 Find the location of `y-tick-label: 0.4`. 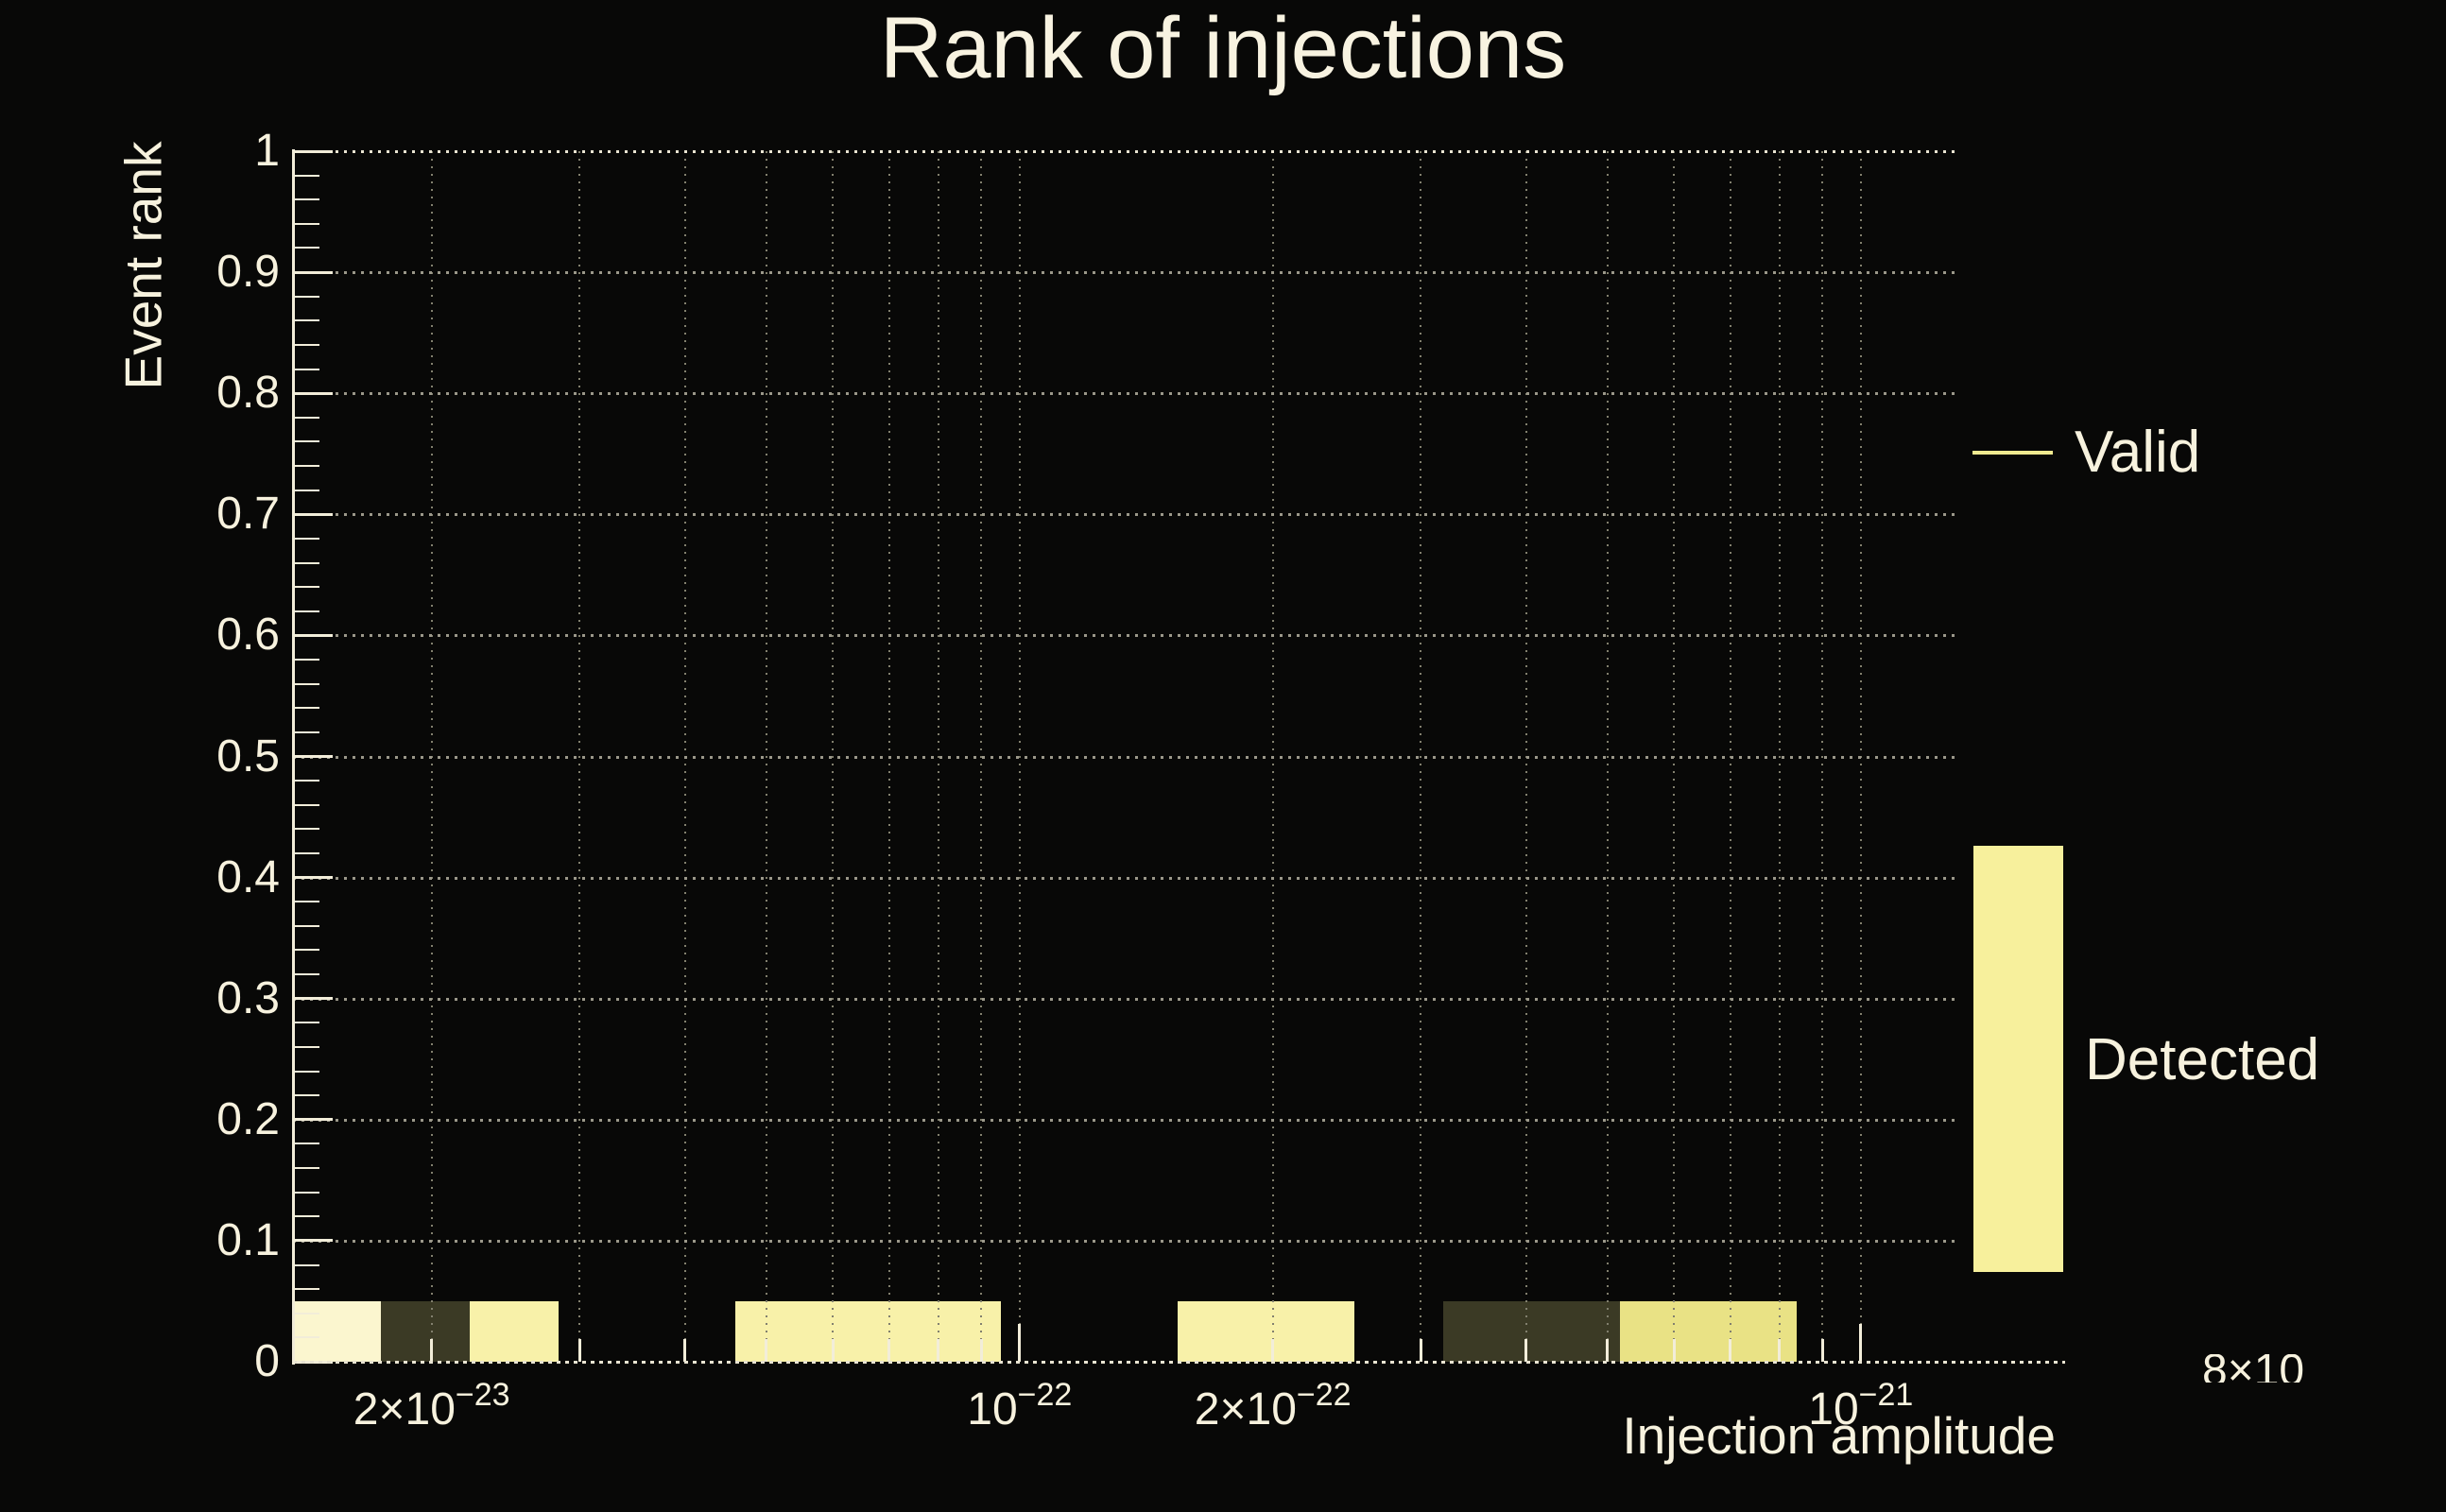

y-tick-label: 0.4 is located at coordinates (248, 876).